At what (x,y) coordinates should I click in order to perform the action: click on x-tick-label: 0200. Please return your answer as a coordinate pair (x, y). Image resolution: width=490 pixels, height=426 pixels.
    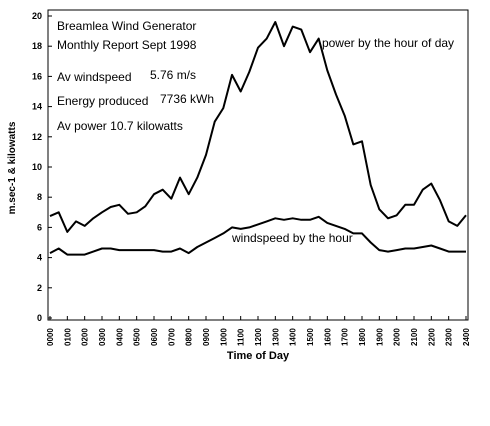
    Looking at the image, I should click on (85, 337).